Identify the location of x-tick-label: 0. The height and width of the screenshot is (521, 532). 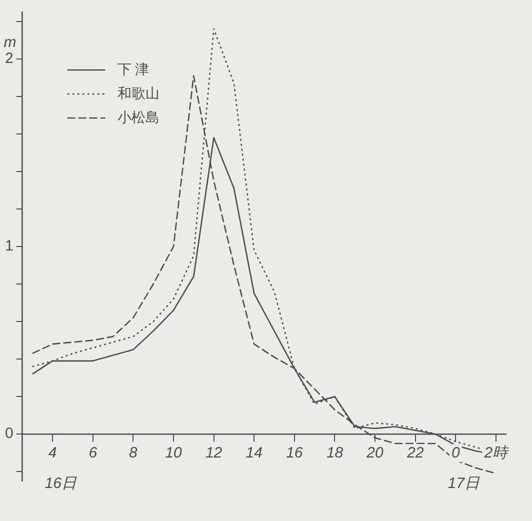
(455, 453).